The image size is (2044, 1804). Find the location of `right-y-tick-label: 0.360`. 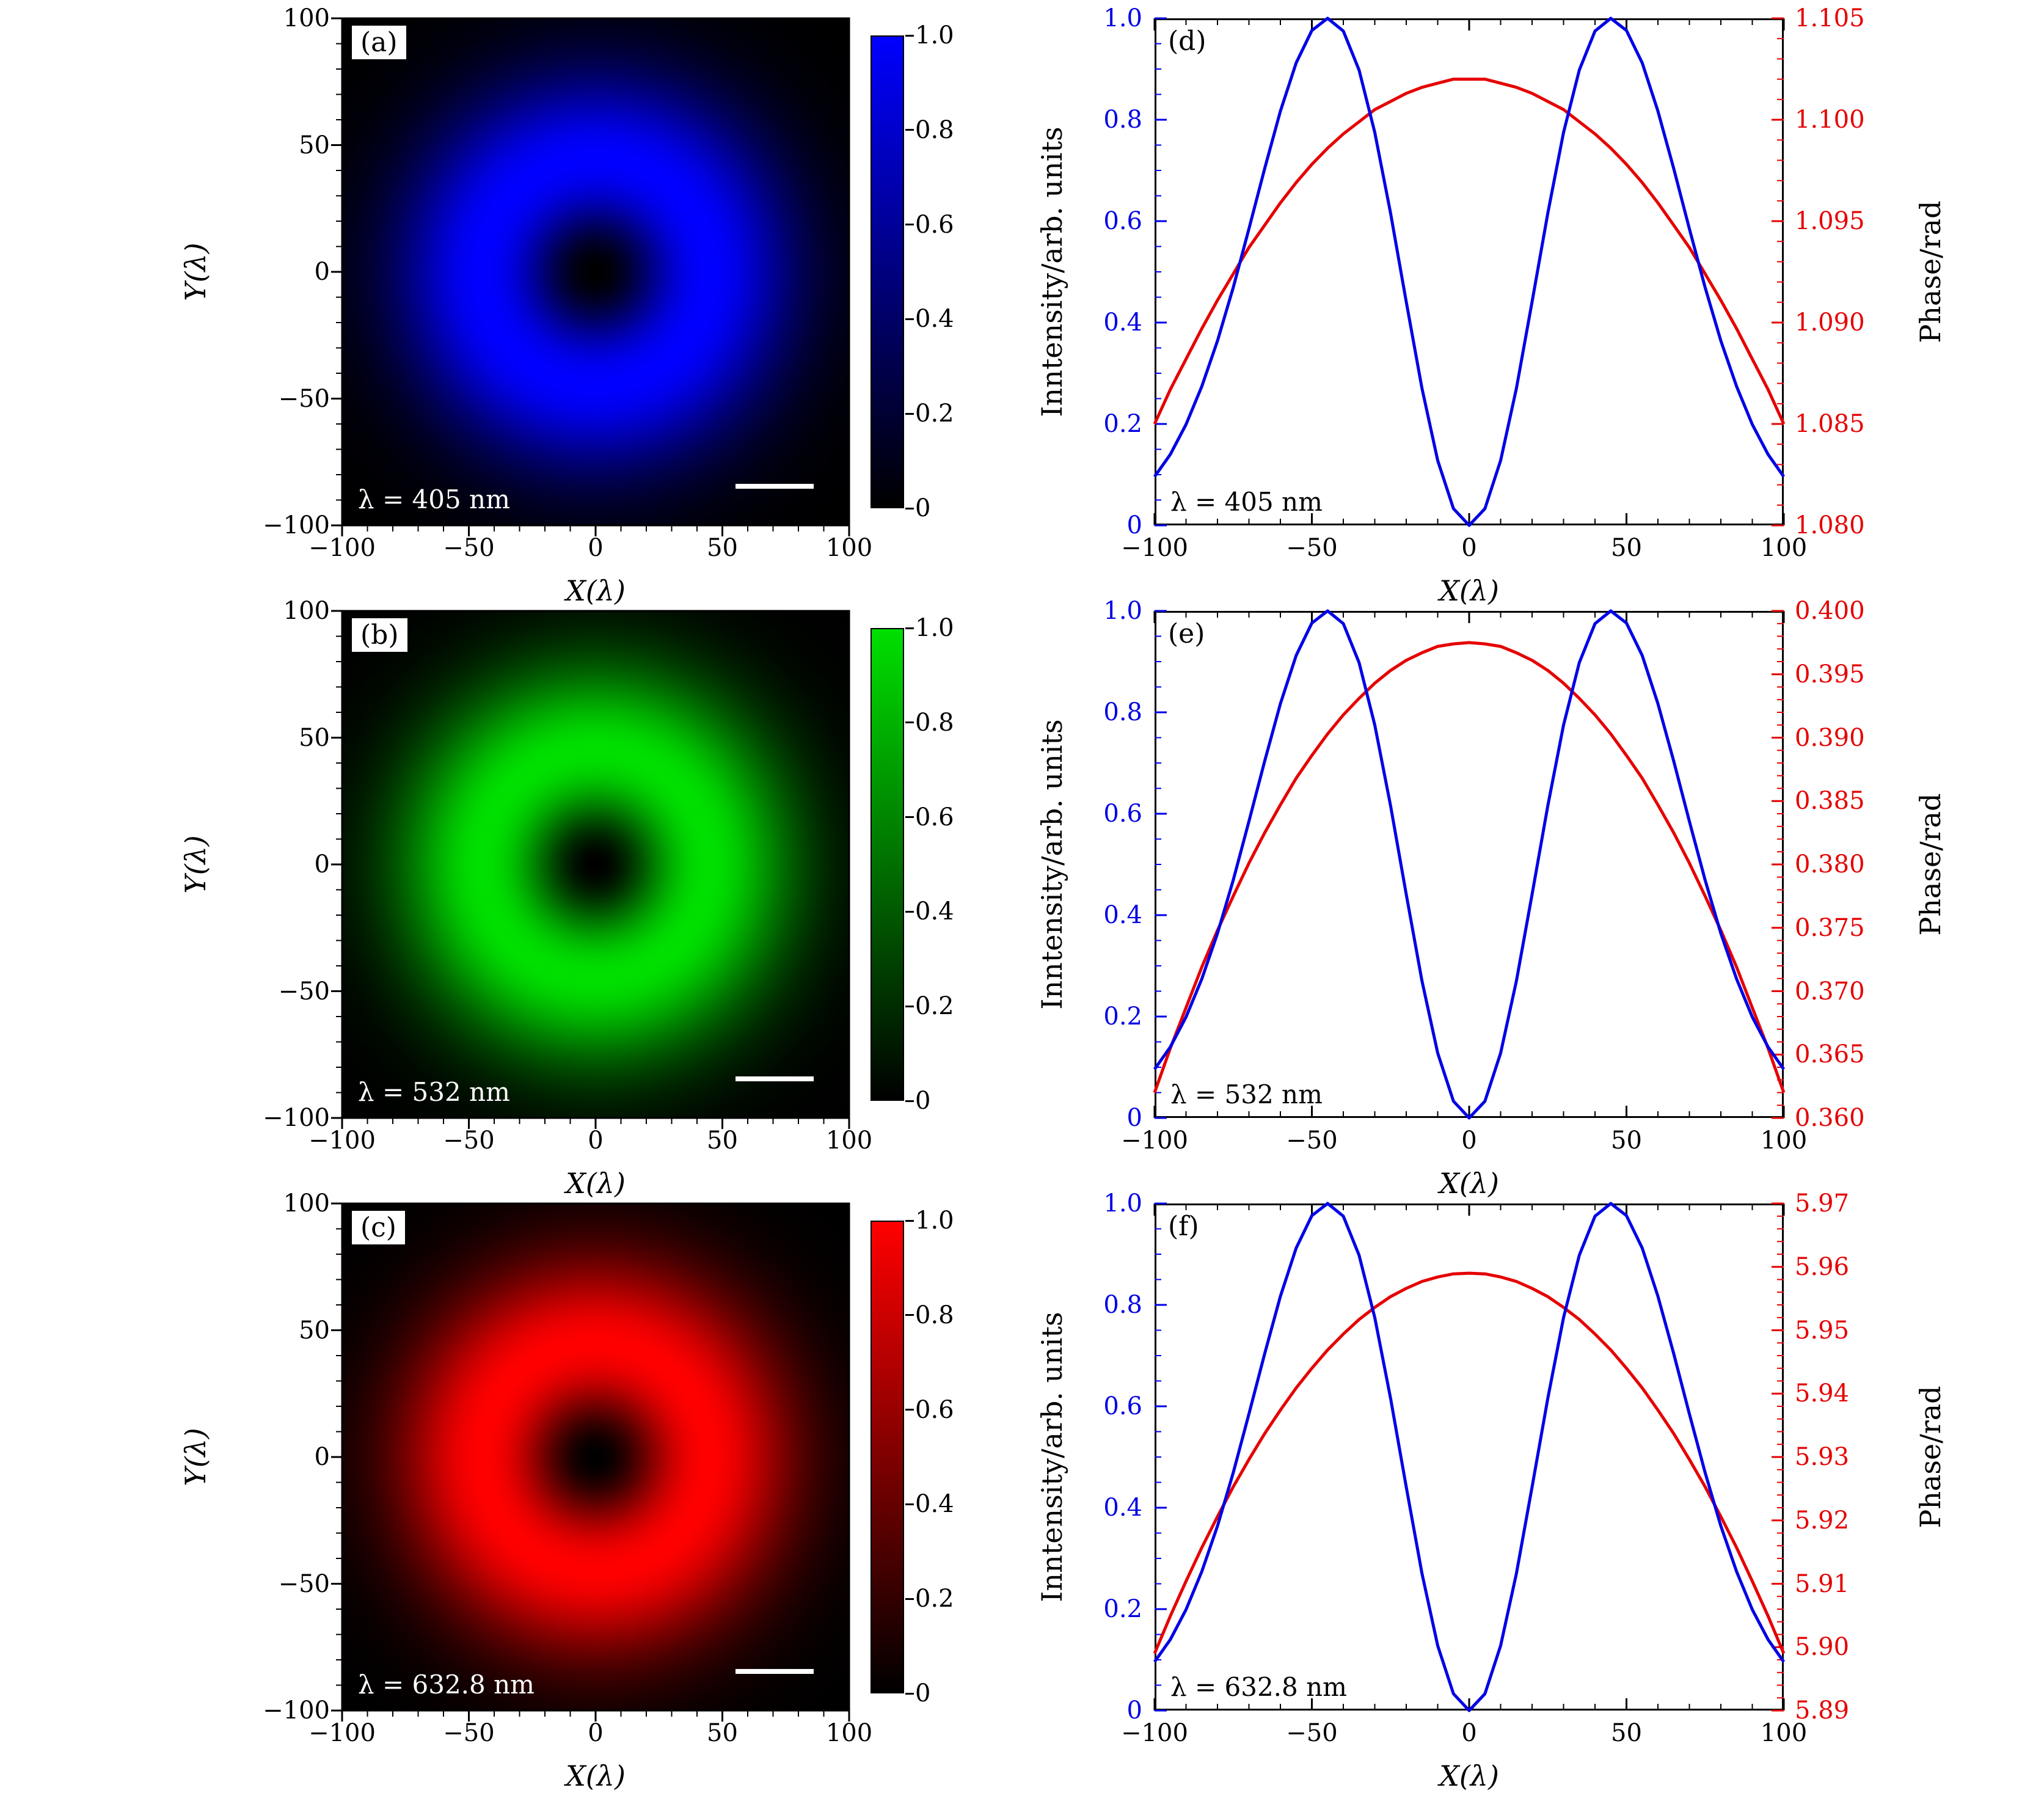

right-y-tick-label: 0.360 is located at coordinates (1830, 1118).